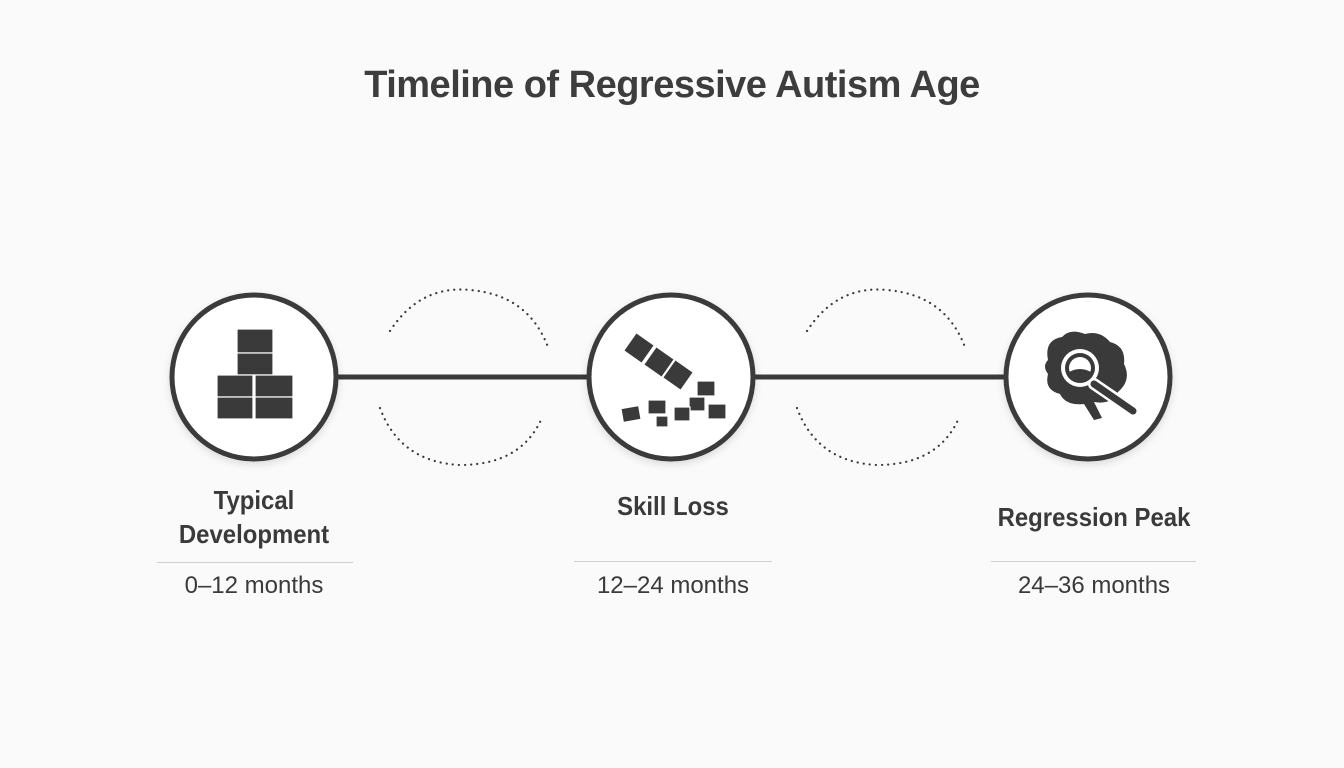 This screenshot has height=768, width=1344. Describe the element at coordinates (1094, 517) in the screenshot. I see `stage-label-3: Regression Peak` at that location.